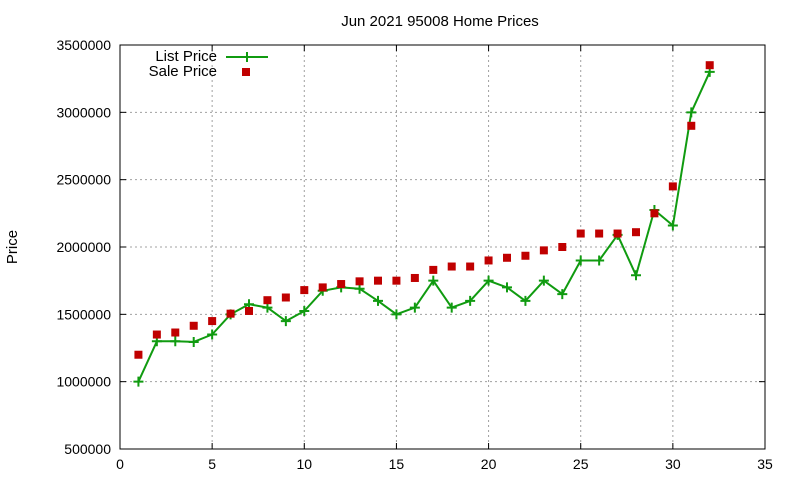 This screenshot has width=800, height=480. What do you see at coordinates (440, 21) in the screenshot?
I see `chart-title: Jun 2021 95008 Home Prices` at bounding box center [440, 21].